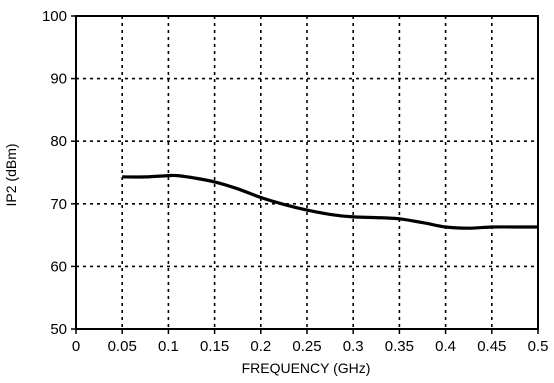 Image resolution: width=554 pixels, height=383 pixels. I want to click on series-layer, so click(330, 201).